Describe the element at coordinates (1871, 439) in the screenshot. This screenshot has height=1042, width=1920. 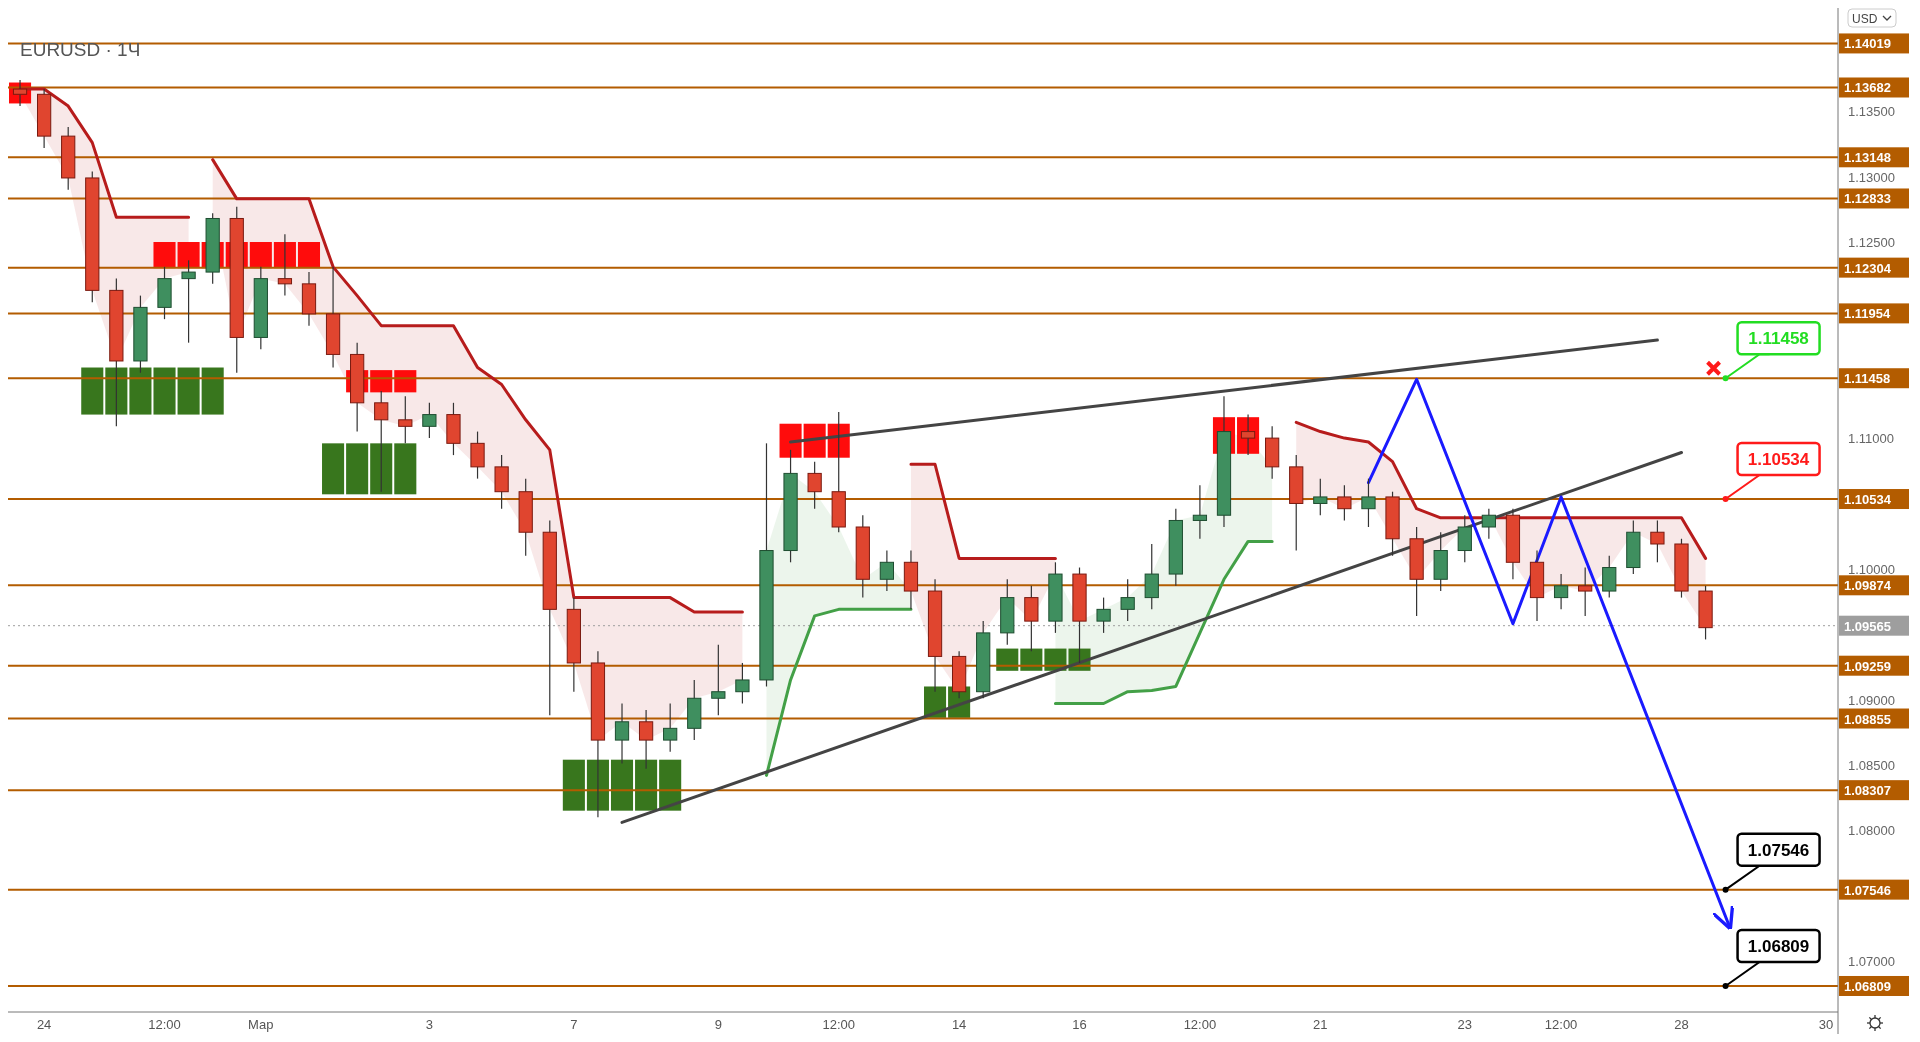
I see `y-tick-label: 1.11000` at that location.